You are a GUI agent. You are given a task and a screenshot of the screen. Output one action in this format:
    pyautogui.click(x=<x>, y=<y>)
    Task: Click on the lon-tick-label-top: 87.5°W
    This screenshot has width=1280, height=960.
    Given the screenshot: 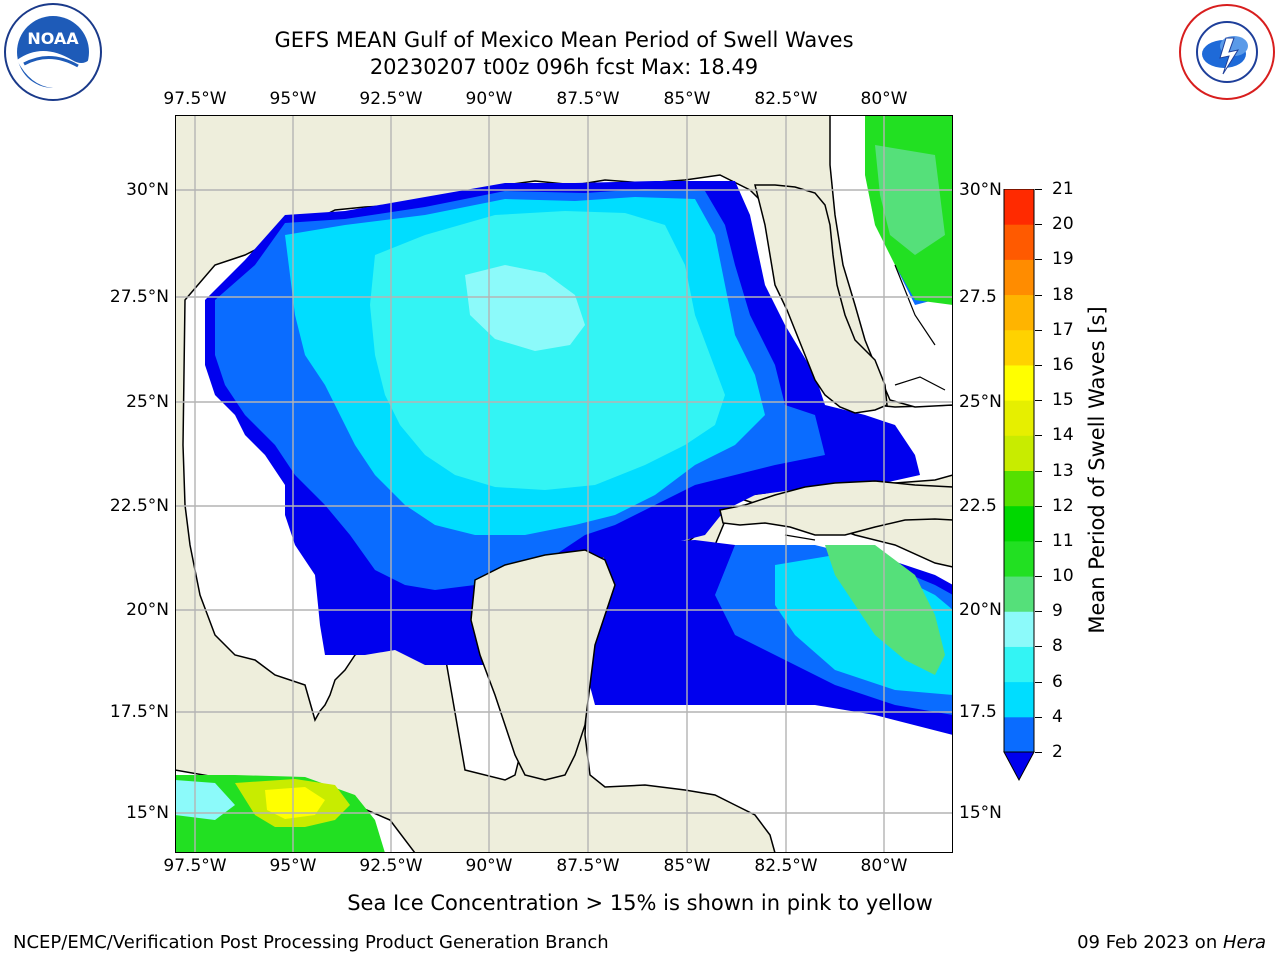 What is the action you would take?
    pyautogui.click(x=588, y=99)
    